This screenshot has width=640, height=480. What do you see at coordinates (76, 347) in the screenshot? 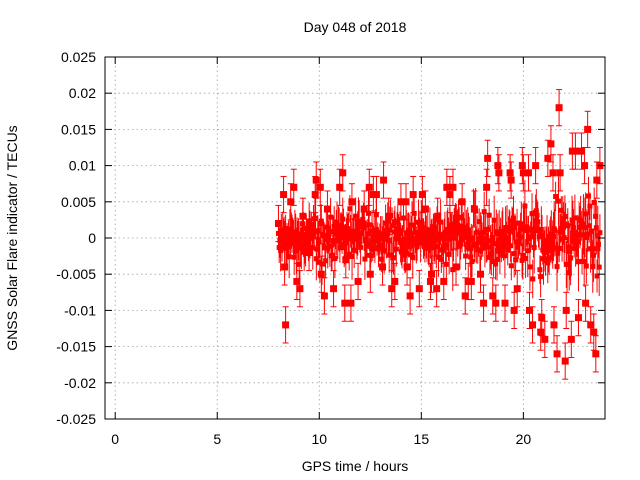
I see `y-tick-label: -0.015` at bounding box center [76, 347].